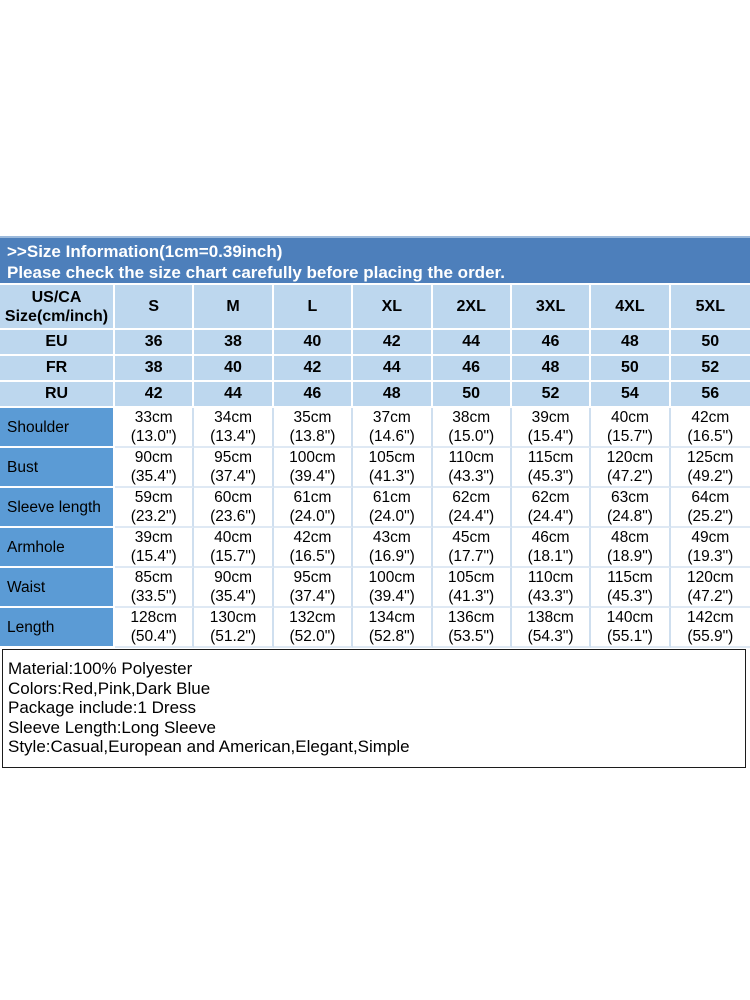 The width and height of the screenshot is (750, 1000). I want to click on measure-value-cell: 43cm (16.9"), so click(393, 548).